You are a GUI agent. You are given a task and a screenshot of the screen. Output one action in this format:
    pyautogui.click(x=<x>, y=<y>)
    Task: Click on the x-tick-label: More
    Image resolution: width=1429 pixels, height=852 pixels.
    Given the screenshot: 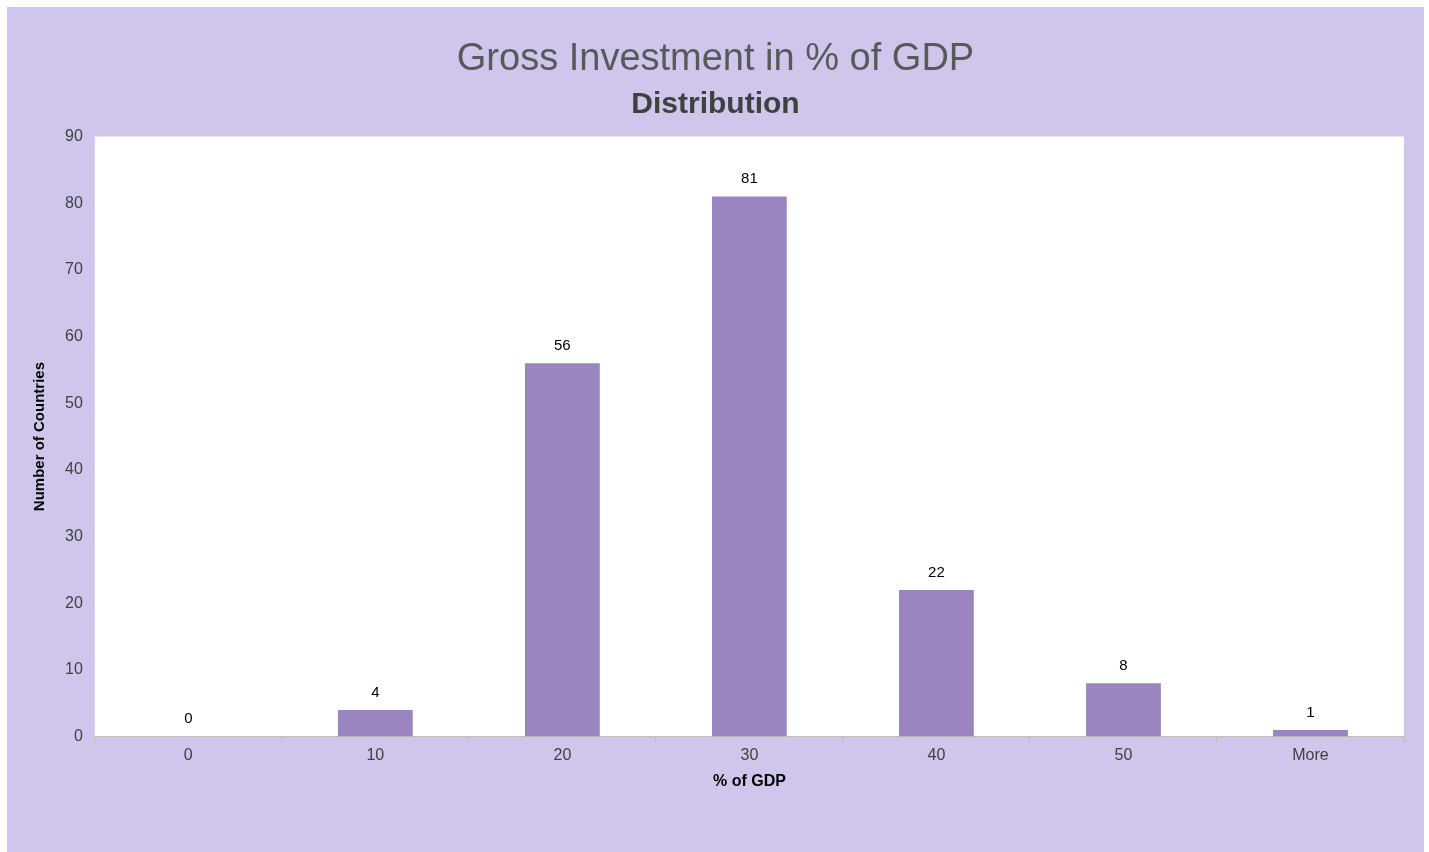 What is the action you would take?
    pyautogui.click(x=1310, y=754)
    